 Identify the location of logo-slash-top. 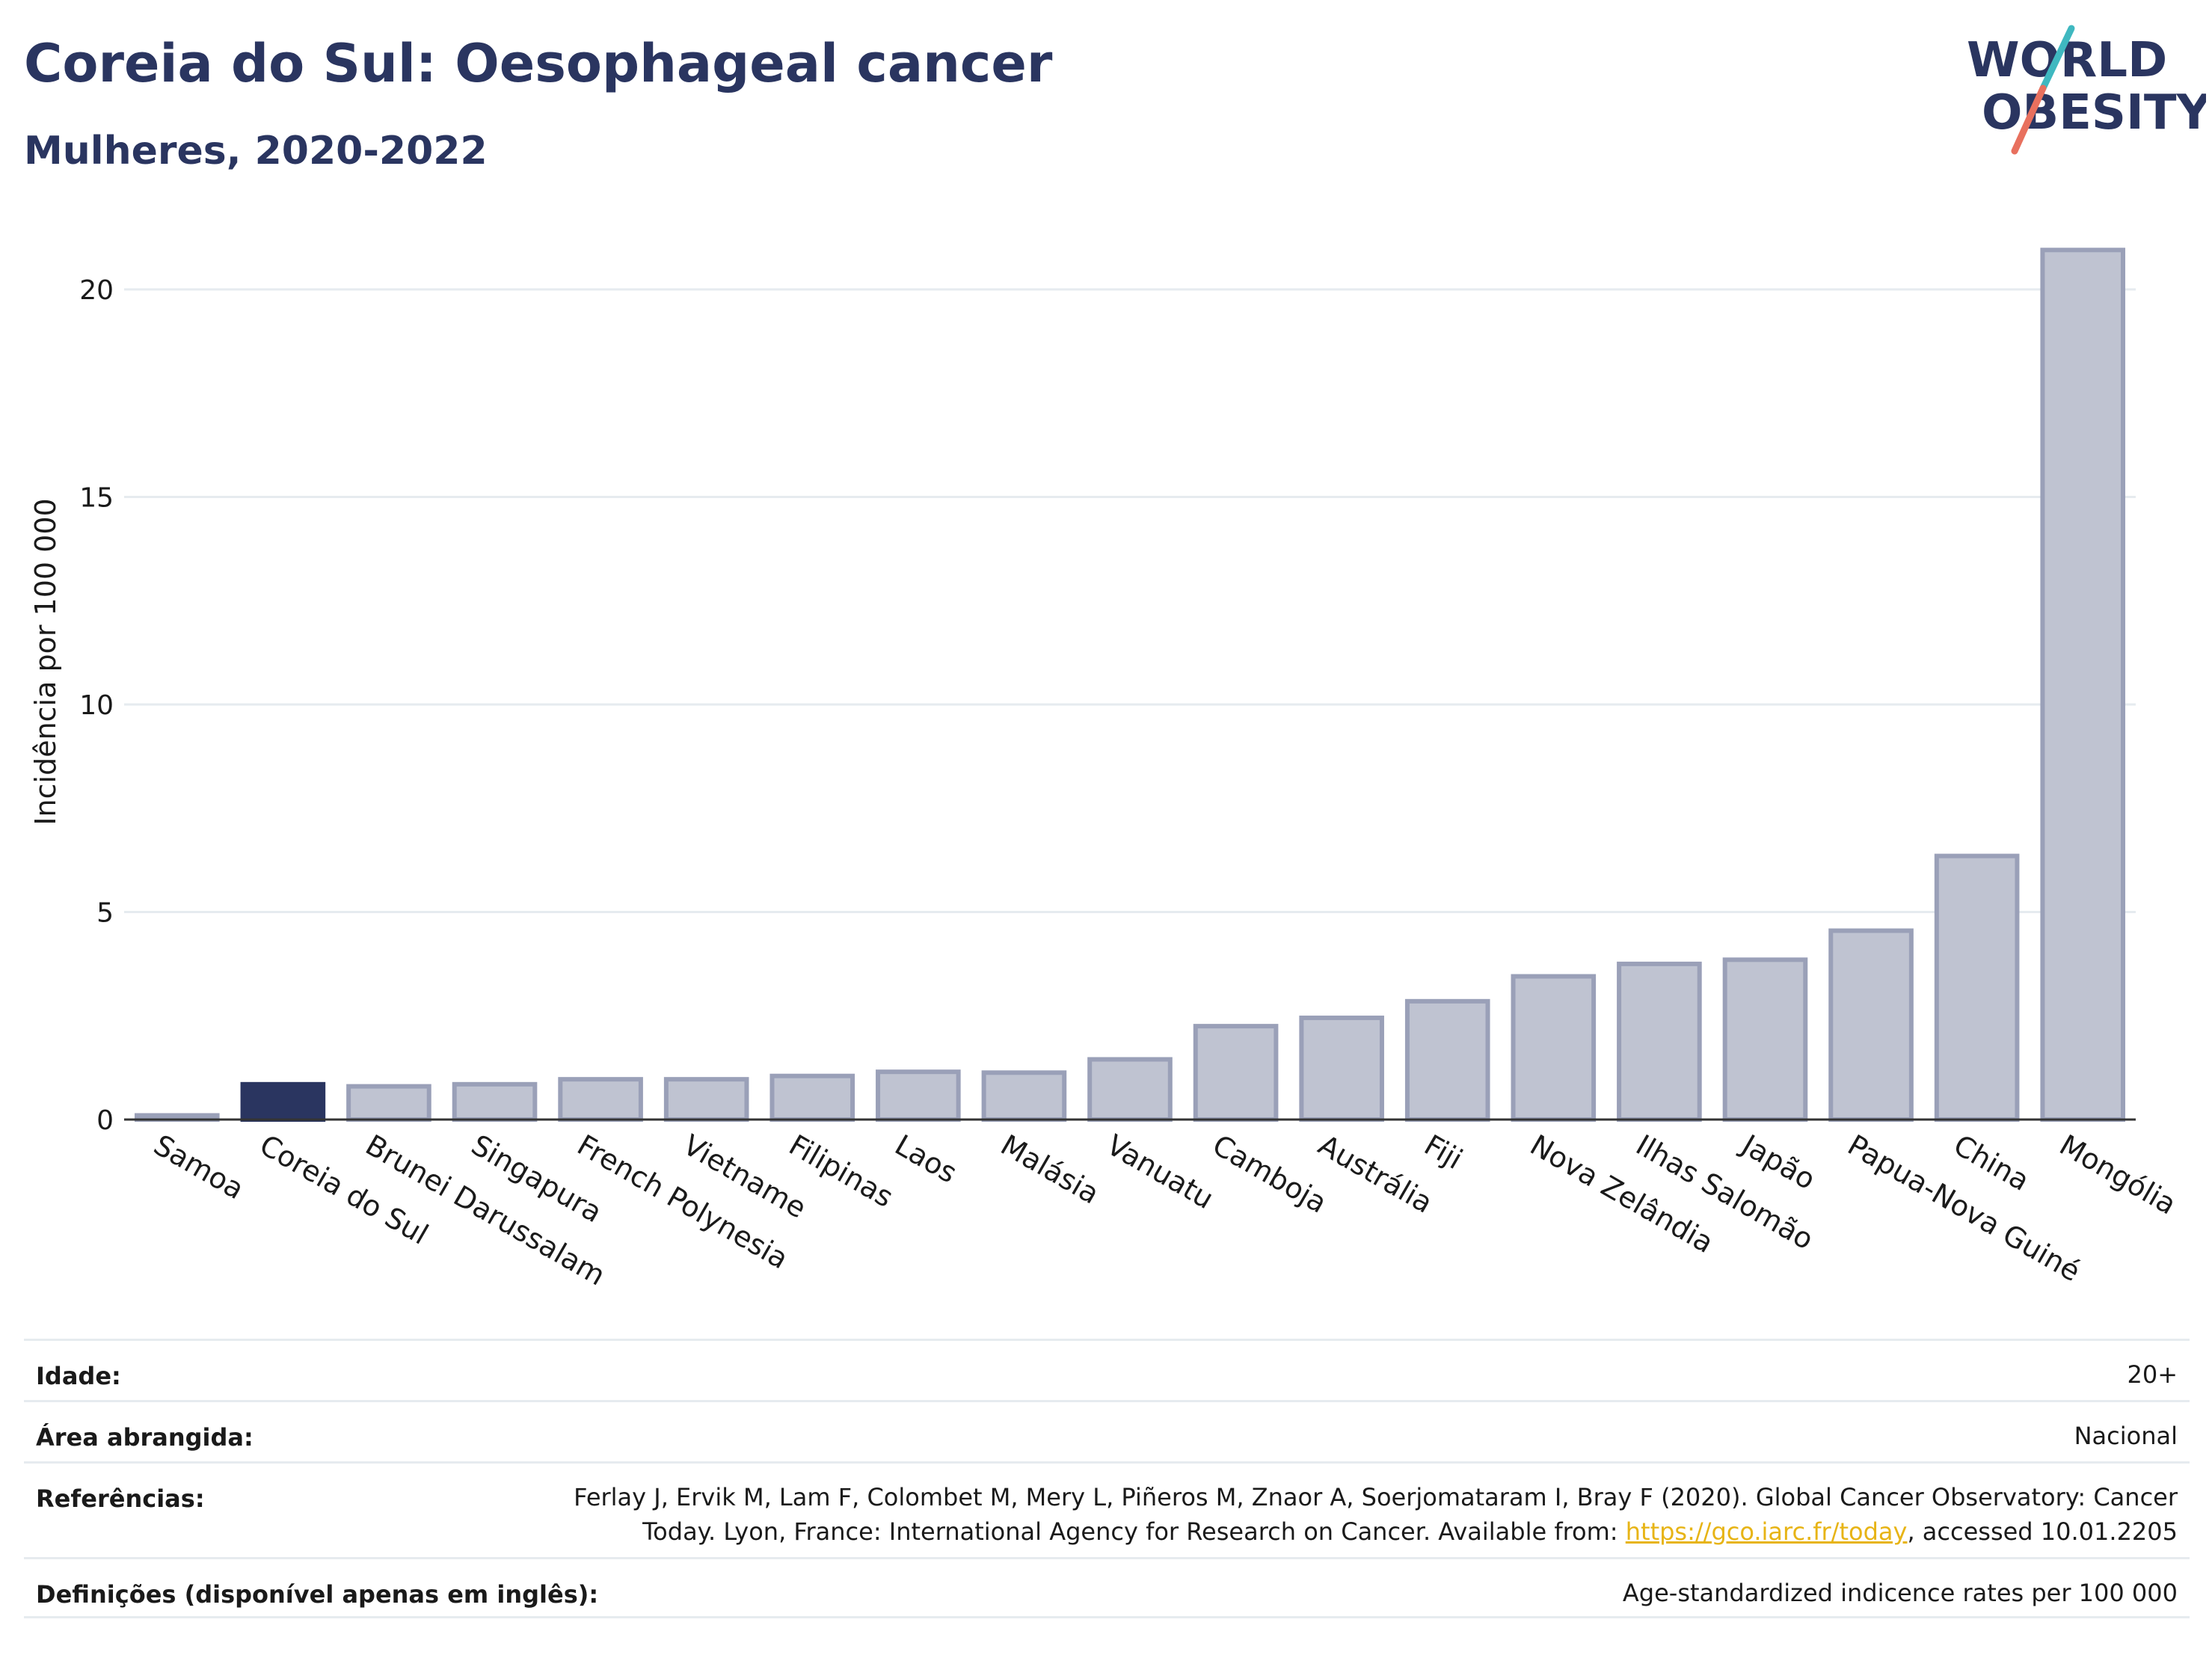
(2057, 58).